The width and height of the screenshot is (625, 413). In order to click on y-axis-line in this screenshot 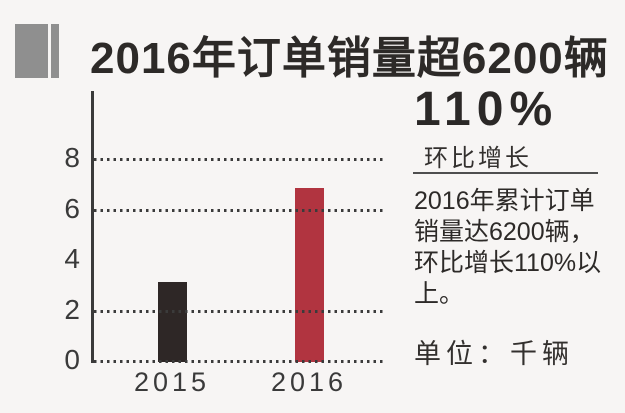, I will do `click(92, 227)`.